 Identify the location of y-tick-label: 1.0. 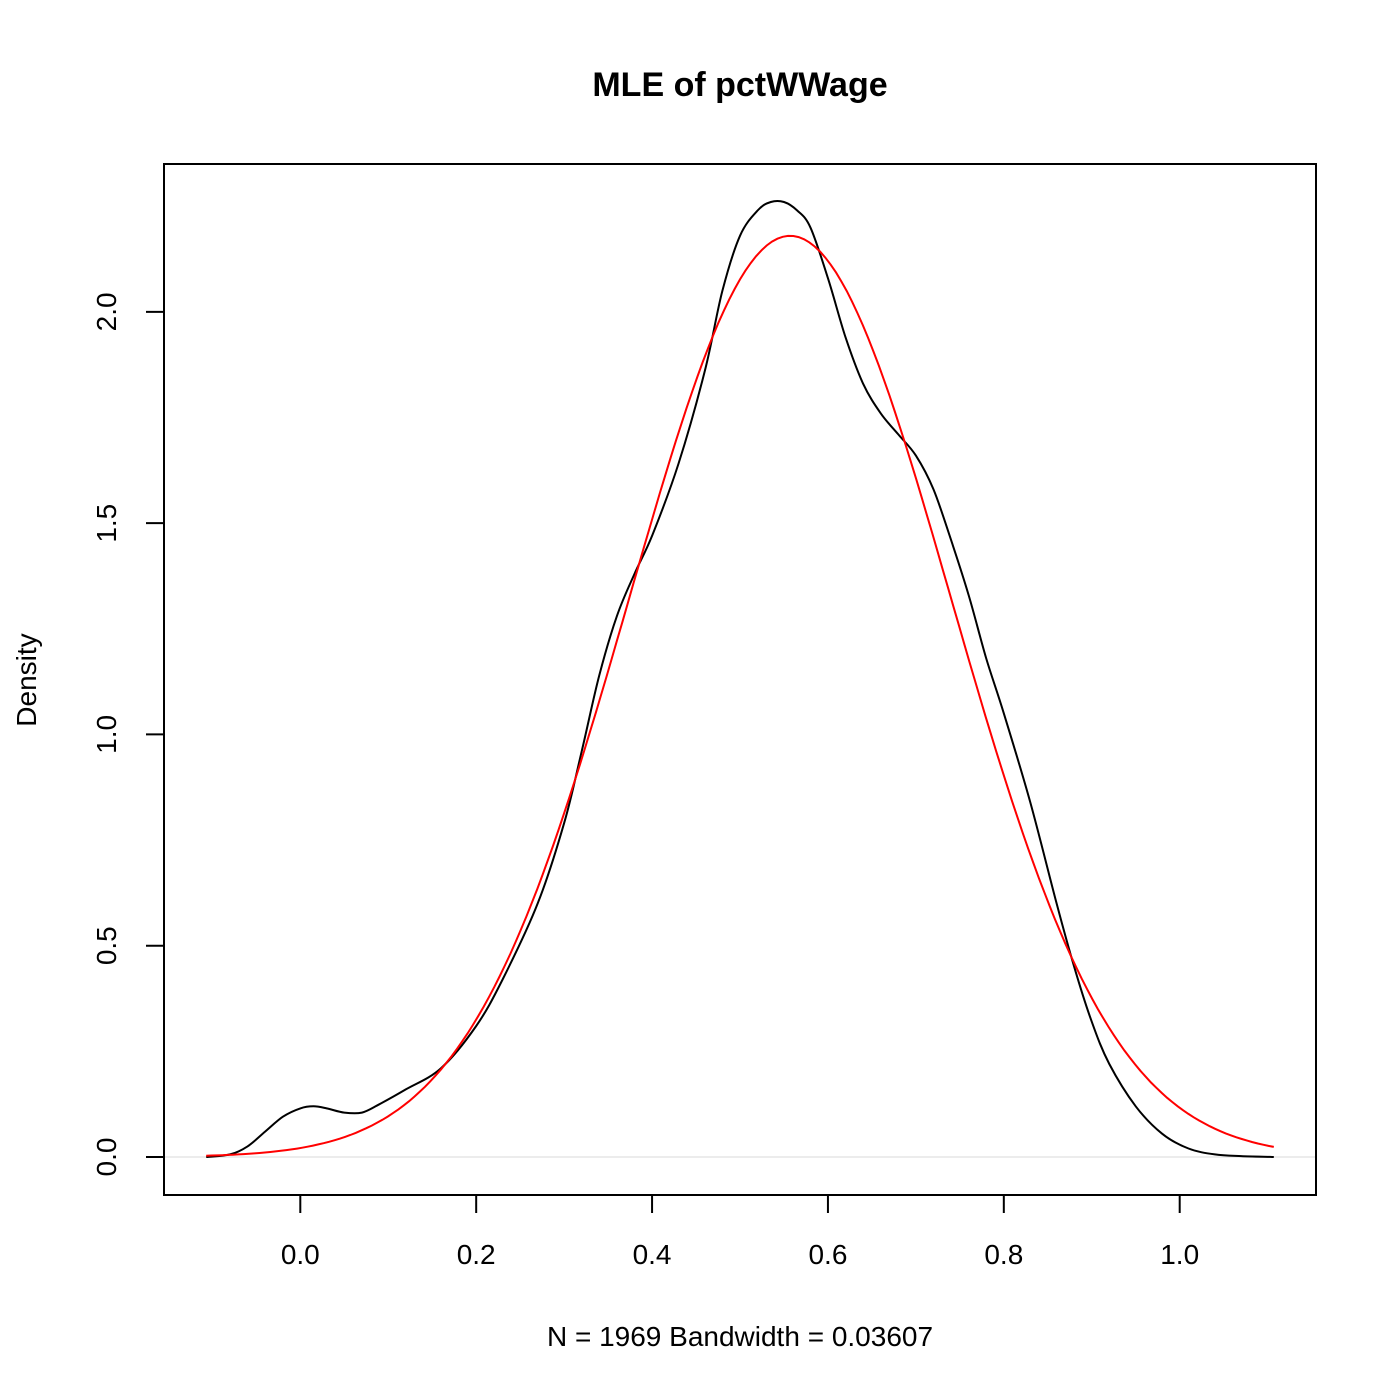
(106, 734).